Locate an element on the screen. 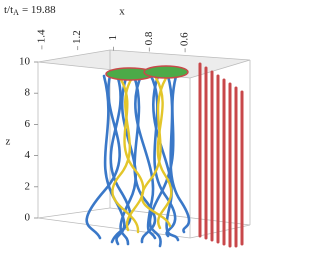 Image resolution: width=320 pixels, height=276 pixels. z-tick-label: 10 is located at coordinates (25, 62).